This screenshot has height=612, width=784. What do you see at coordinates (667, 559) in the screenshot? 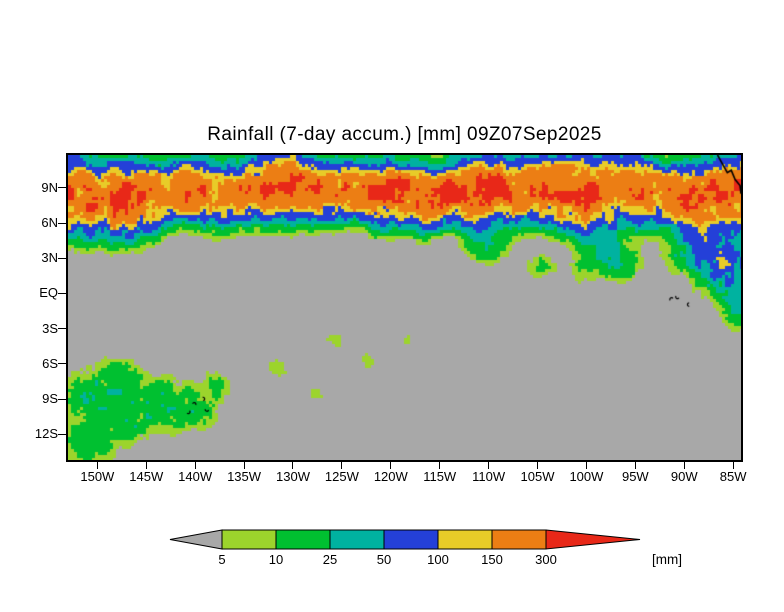
I see `colorbar-unit-label: [mm]` at bounding box center [667, 559].